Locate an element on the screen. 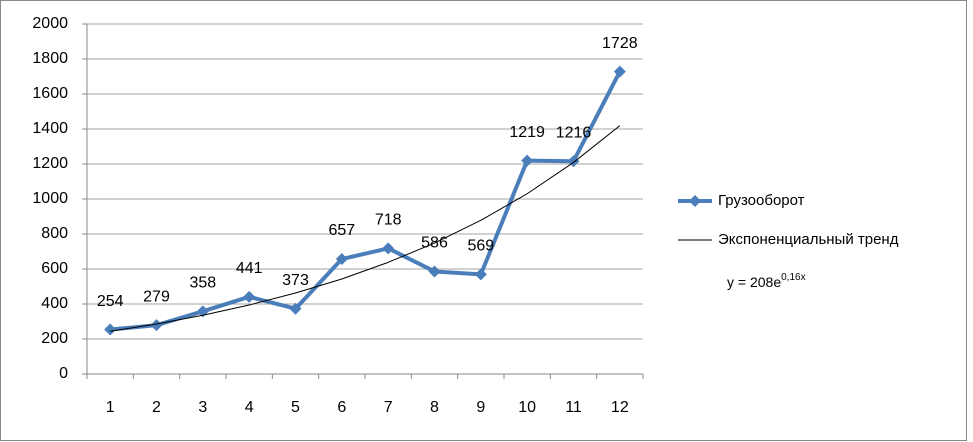  x-tick-label: 1 is located at coordinates (110, 407).